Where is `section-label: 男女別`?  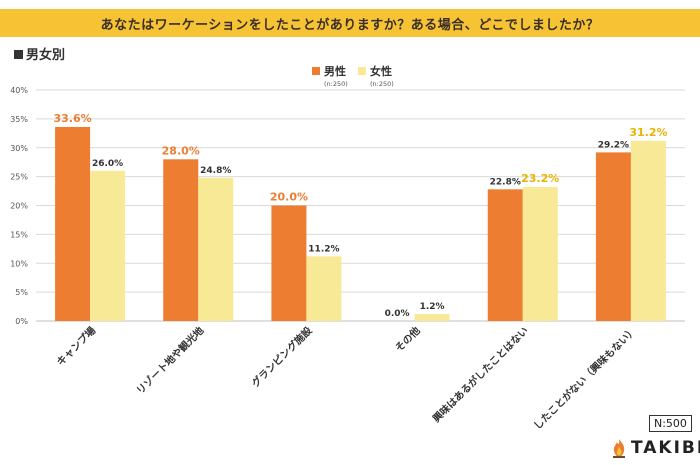
section-label: 男女別 is located at coordinates (39, 53).